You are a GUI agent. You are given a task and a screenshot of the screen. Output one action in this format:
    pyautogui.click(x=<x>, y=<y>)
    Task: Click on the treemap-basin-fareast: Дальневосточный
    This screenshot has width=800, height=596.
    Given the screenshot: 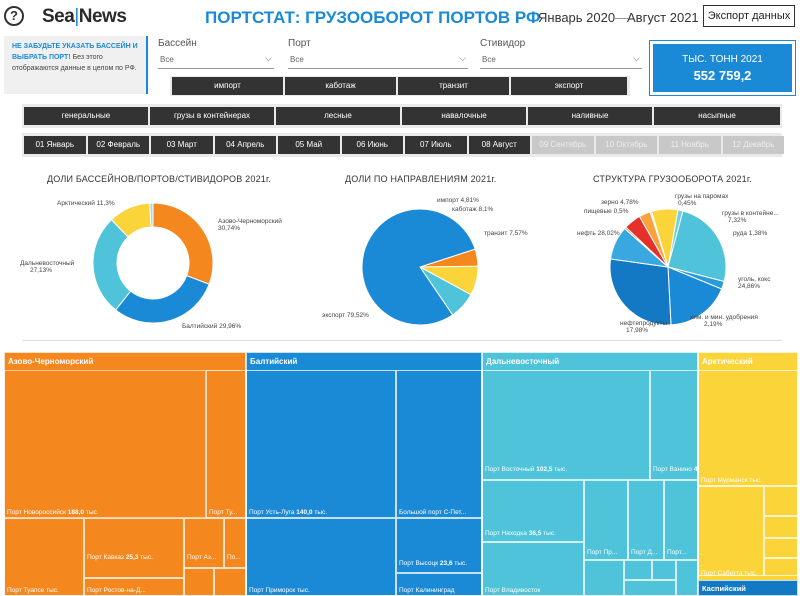 What is the action you would take?
    pyautogui.click(x=590, y=474)
    